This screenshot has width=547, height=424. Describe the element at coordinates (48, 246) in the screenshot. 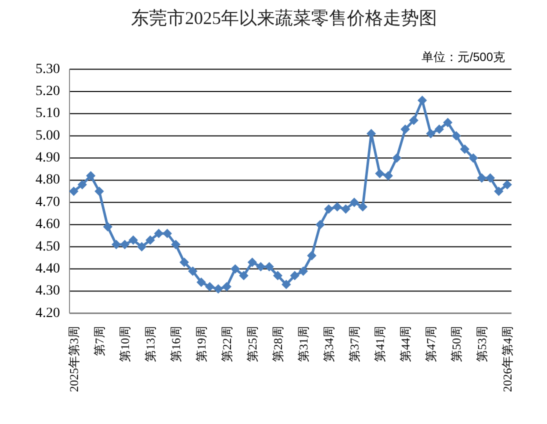

I see `ytick: 4.50` at that location.